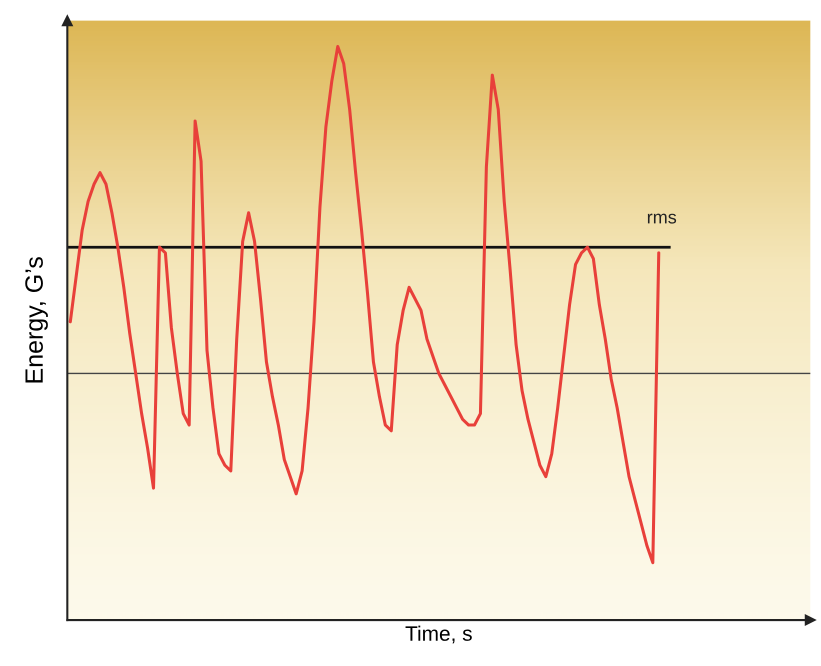 This screenshot has height=666, width=821. What do you see at coordinates (662, 219) in the screenshot?
I see `ref-line-label: rms` at bounding box center [662, 219].